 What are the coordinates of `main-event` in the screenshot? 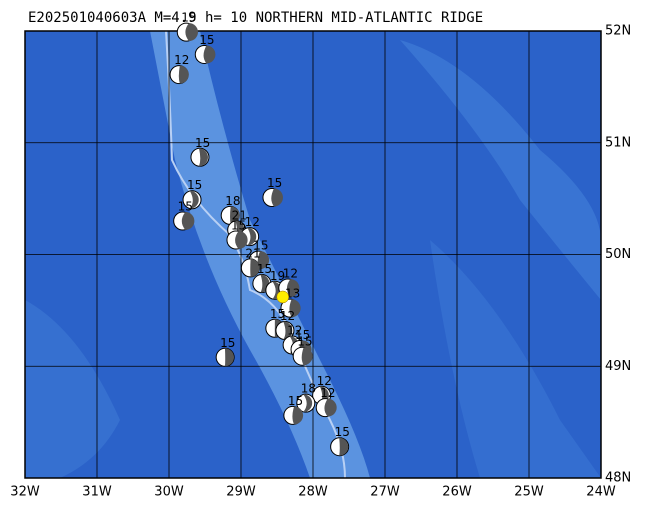 It's located at (283, 297).